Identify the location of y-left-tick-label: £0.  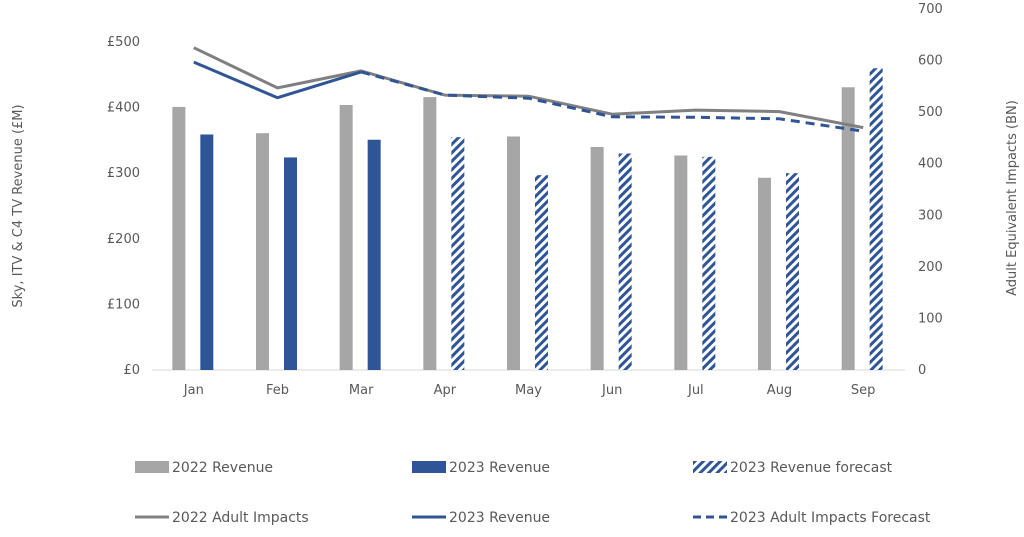
(131, 370).